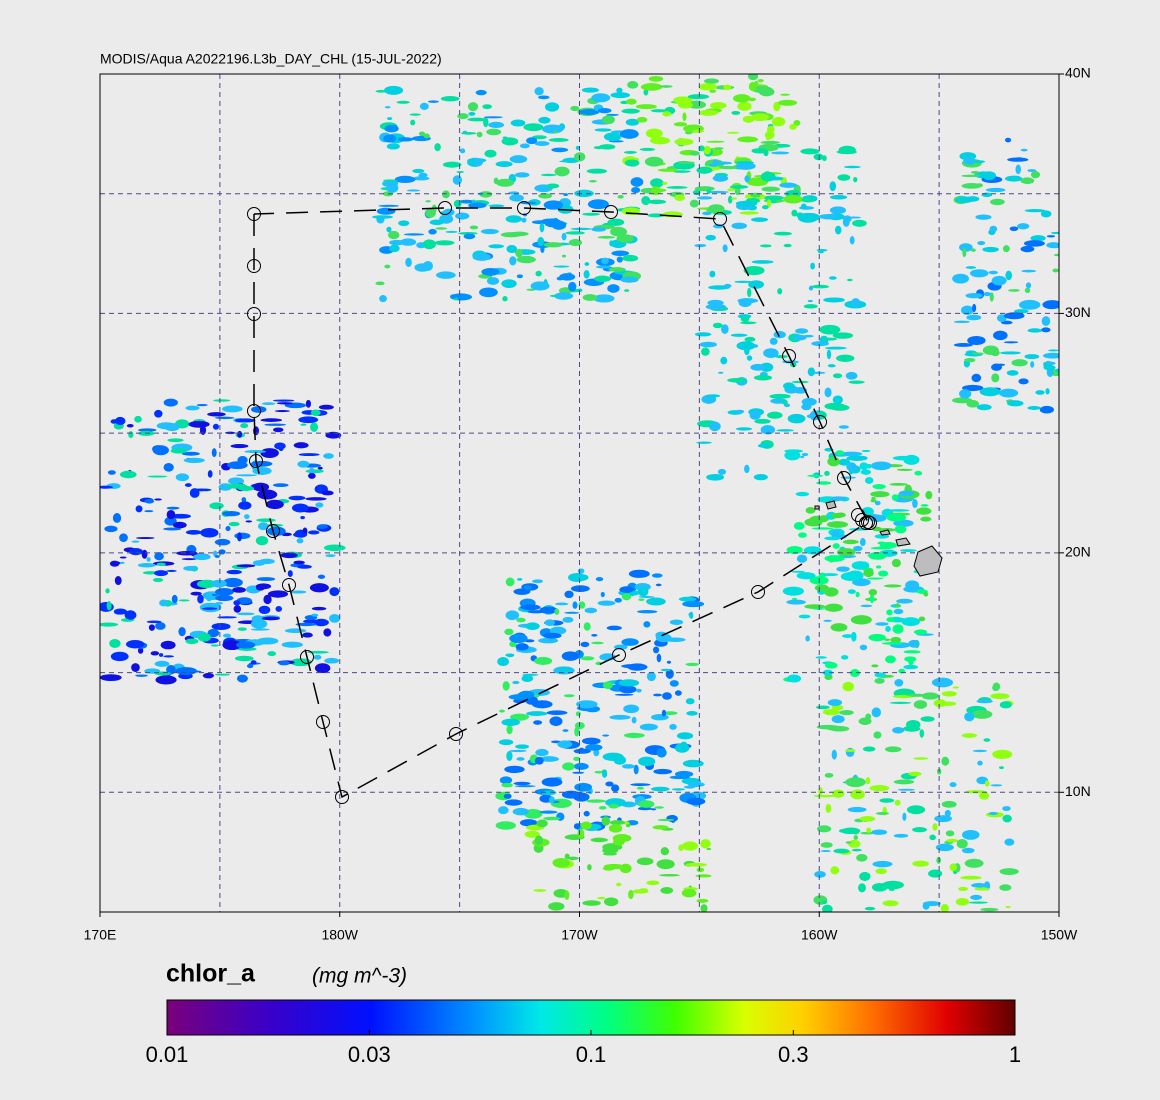 The image size is (1160, 1100). Describe the element at coordinates (289, 585) in the screenshot. I see `station` at that location.